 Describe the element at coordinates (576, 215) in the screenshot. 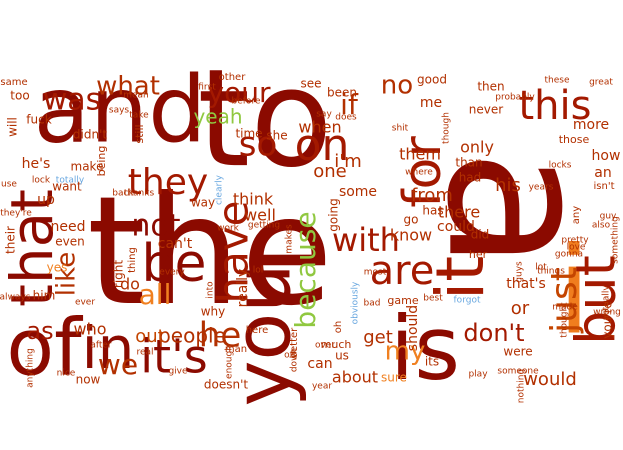

I see `word-any: any` at that location.